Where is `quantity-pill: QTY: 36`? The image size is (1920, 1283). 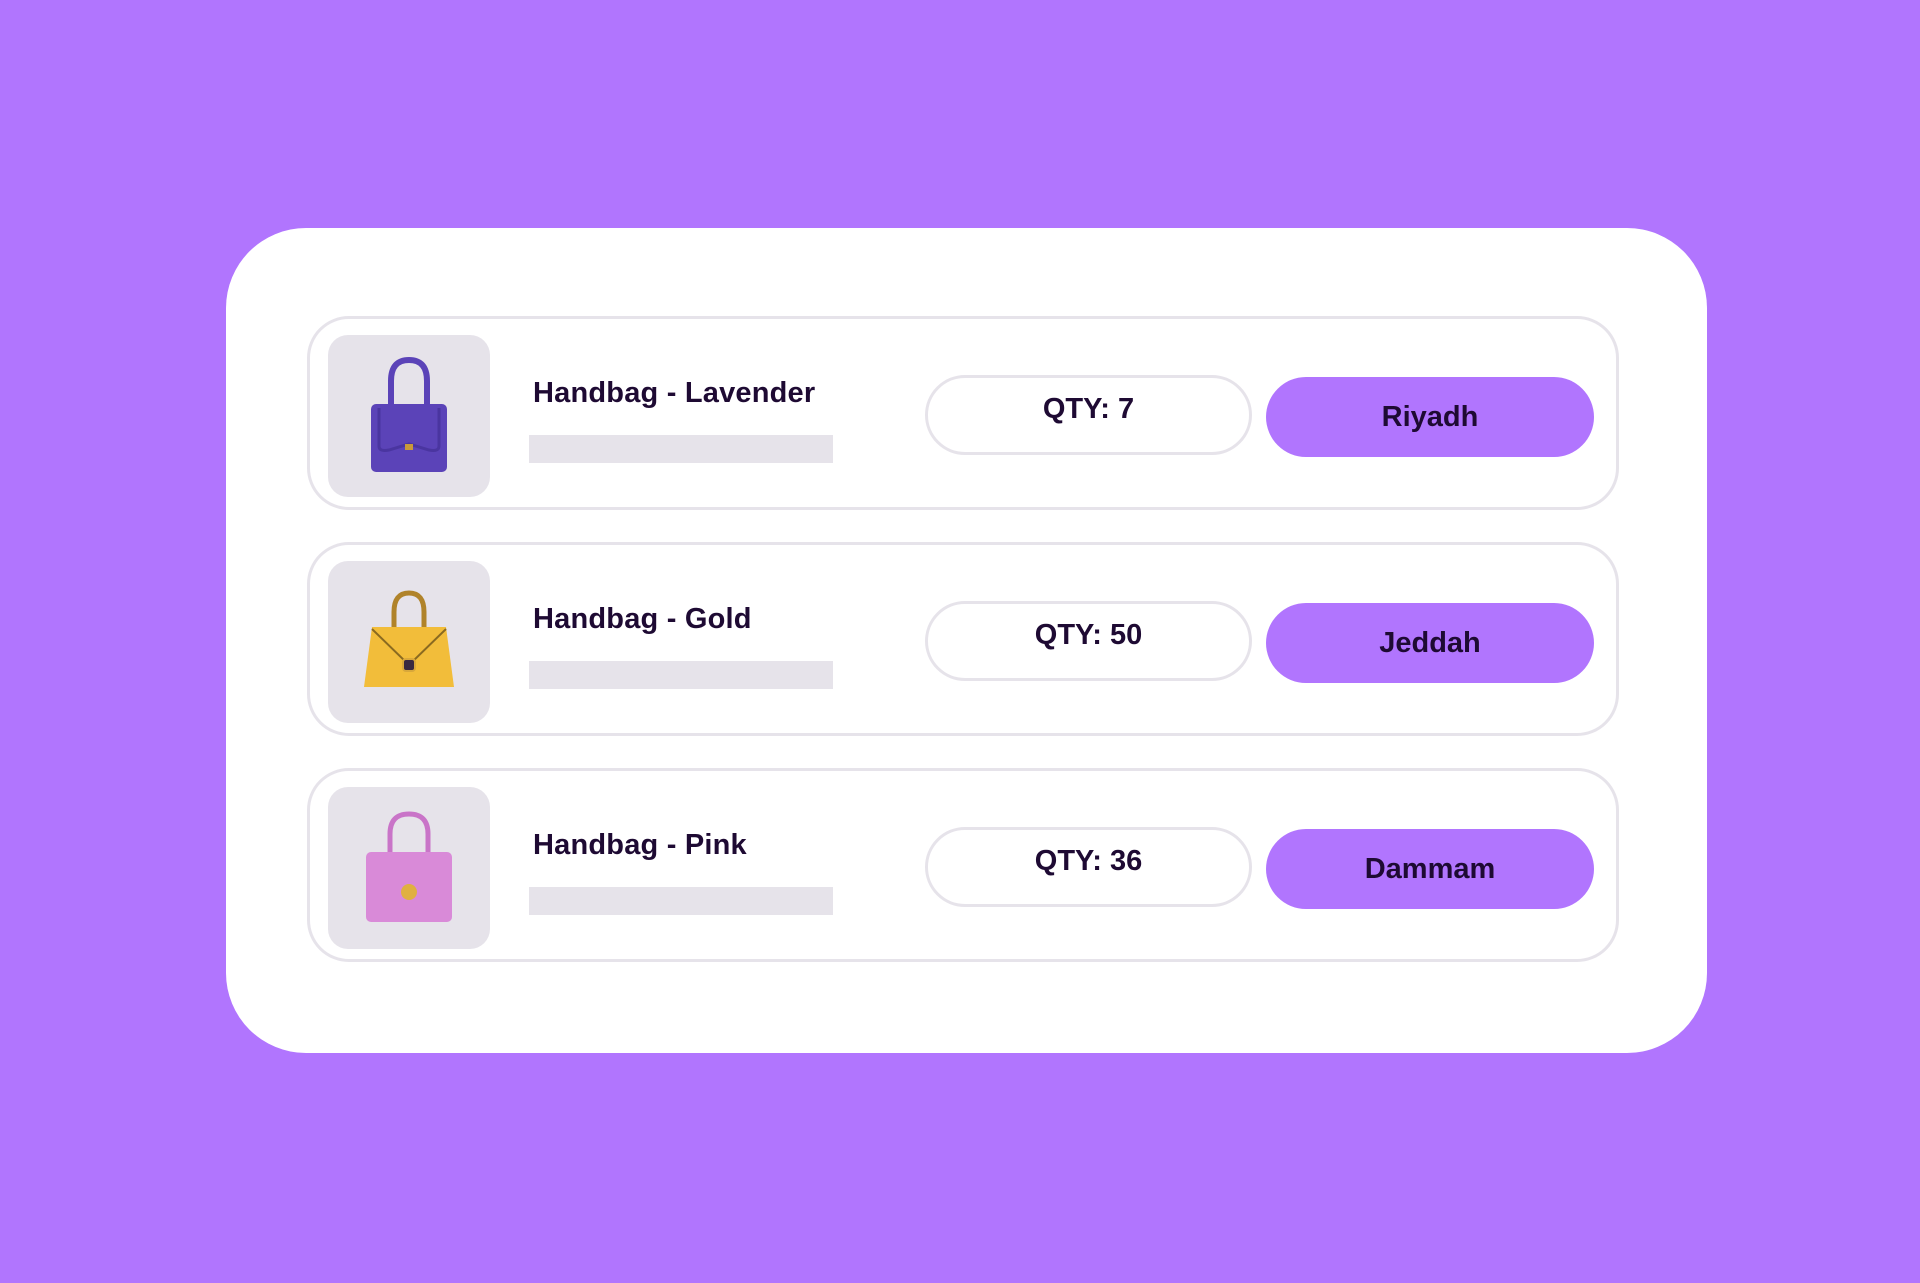
quantity-pill: QTY: 36 is located at coordinates (1088, 867).